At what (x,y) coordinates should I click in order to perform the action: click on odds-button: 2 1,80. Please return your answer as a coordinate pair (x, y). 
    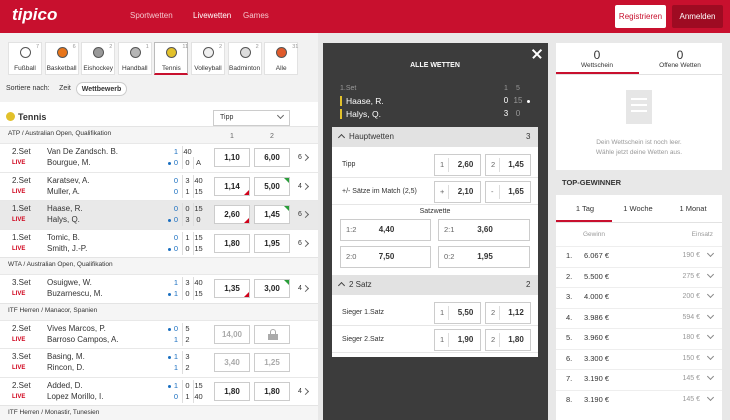
    Looking at the image, I should click on (508, 340).